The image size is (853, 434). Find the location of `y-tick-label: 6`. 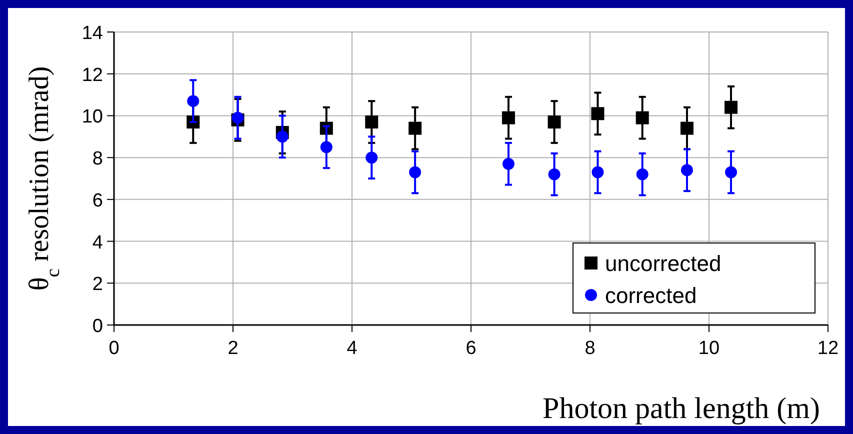

y-tick-label: 6 is located at coordinates (97, 201).